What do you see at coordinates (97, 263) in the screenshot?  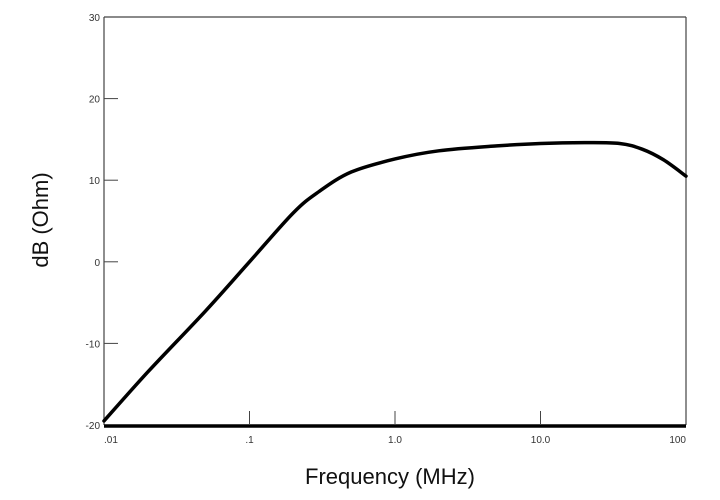 I see `y-tick-label: 0` at bounding box center [97, 263].